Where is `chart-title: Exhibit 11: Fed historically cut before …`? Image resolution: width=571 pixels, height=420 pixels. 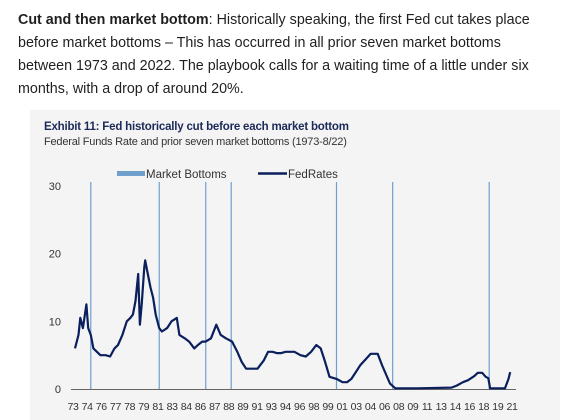 chart-title: Exhibit 11: Fed historically cut before … is located at coordinates (196, 127).